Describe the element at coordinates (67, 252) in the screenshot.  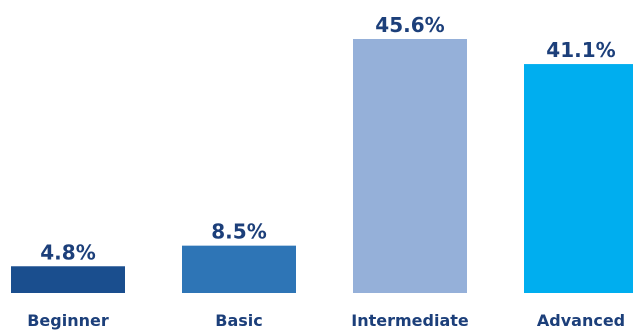
I see `value-label-beginner: 4.8%` at that location.